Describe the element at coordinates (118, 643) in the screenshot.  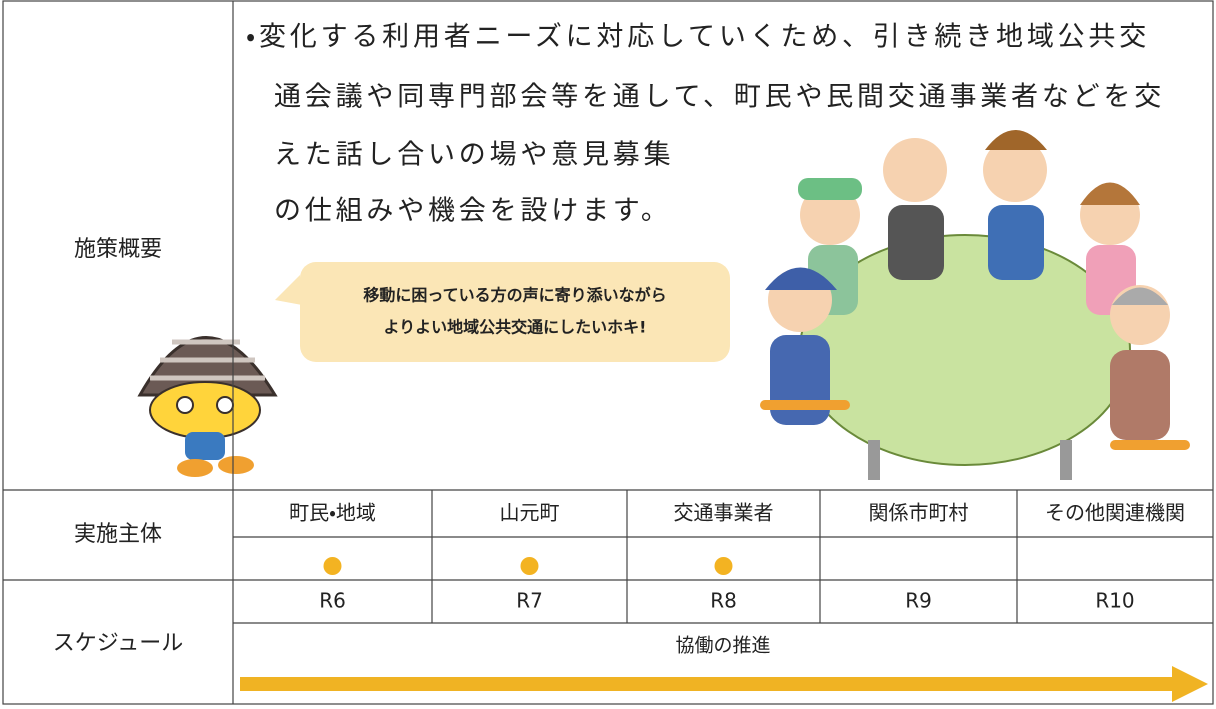
I see `row-label: スケジュール` at that location.